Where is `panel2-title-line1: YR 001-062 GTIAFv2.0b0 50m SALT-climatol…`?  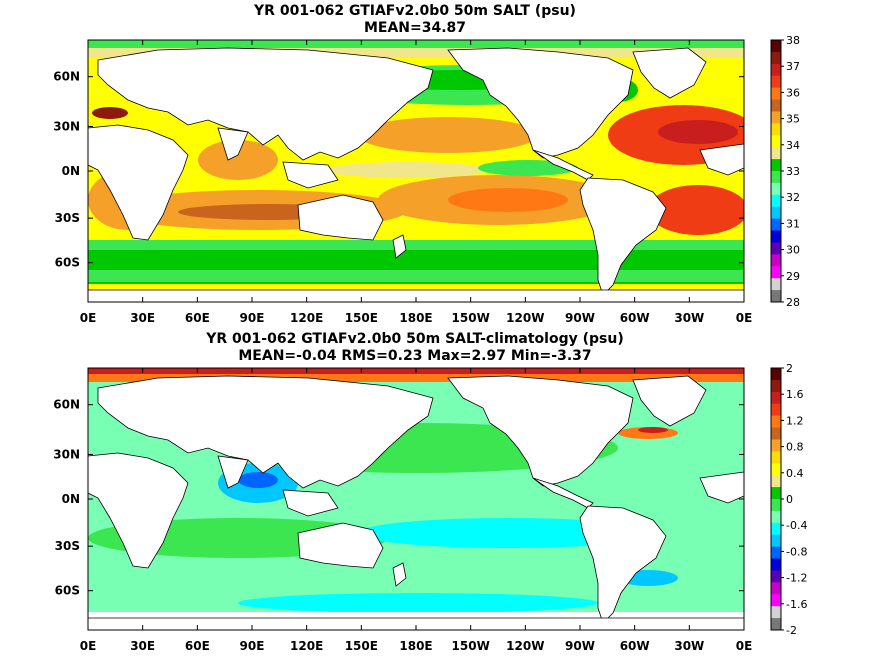 panel2-title-line1: YR 001-062 GTIAFv2.0b0 50m SALT-climatol… is located at coordinates (415, 339).